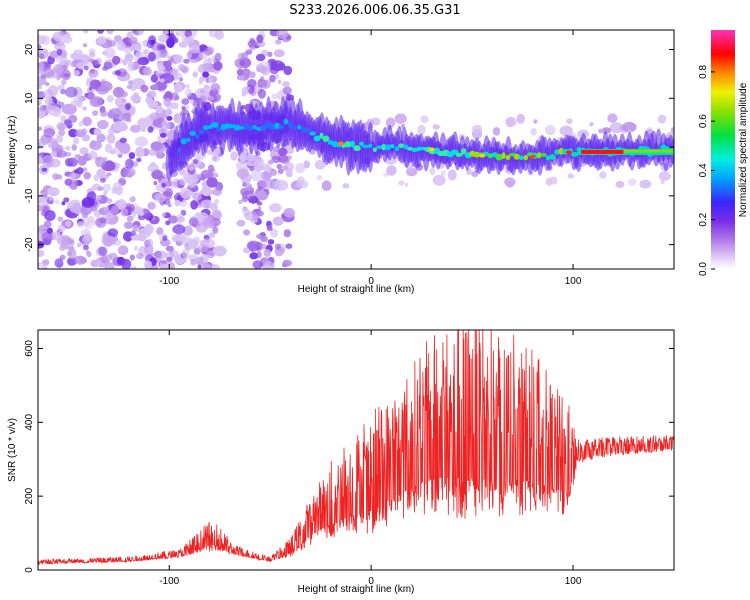  I want to click on colorbar-tick-label: 0.4, so click(703, 170).